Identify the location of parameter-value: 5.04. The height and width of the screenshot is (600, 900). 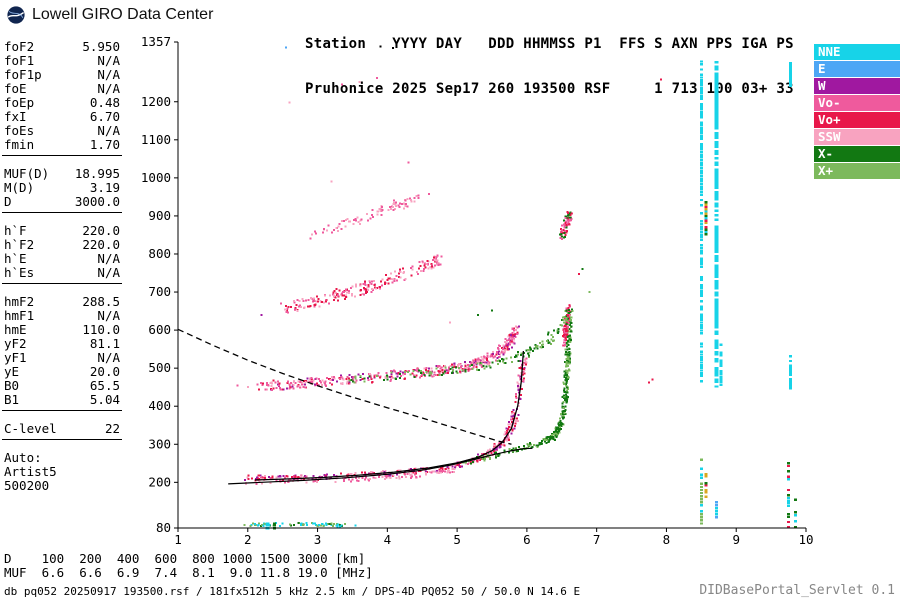
(104, 399).